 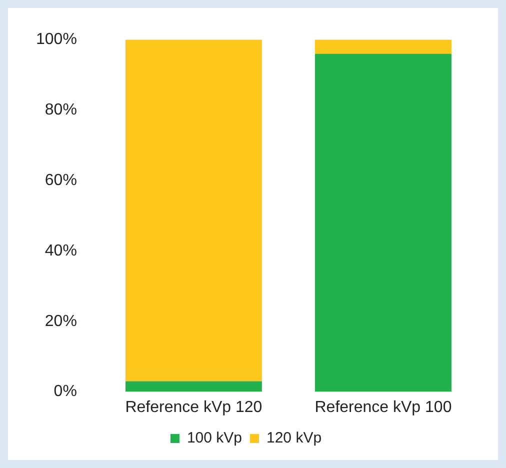 What do you see at coordinates (60, 180) in the screenshot?
I see `y-tick-label: 60%` at bounding box center [60, 180].